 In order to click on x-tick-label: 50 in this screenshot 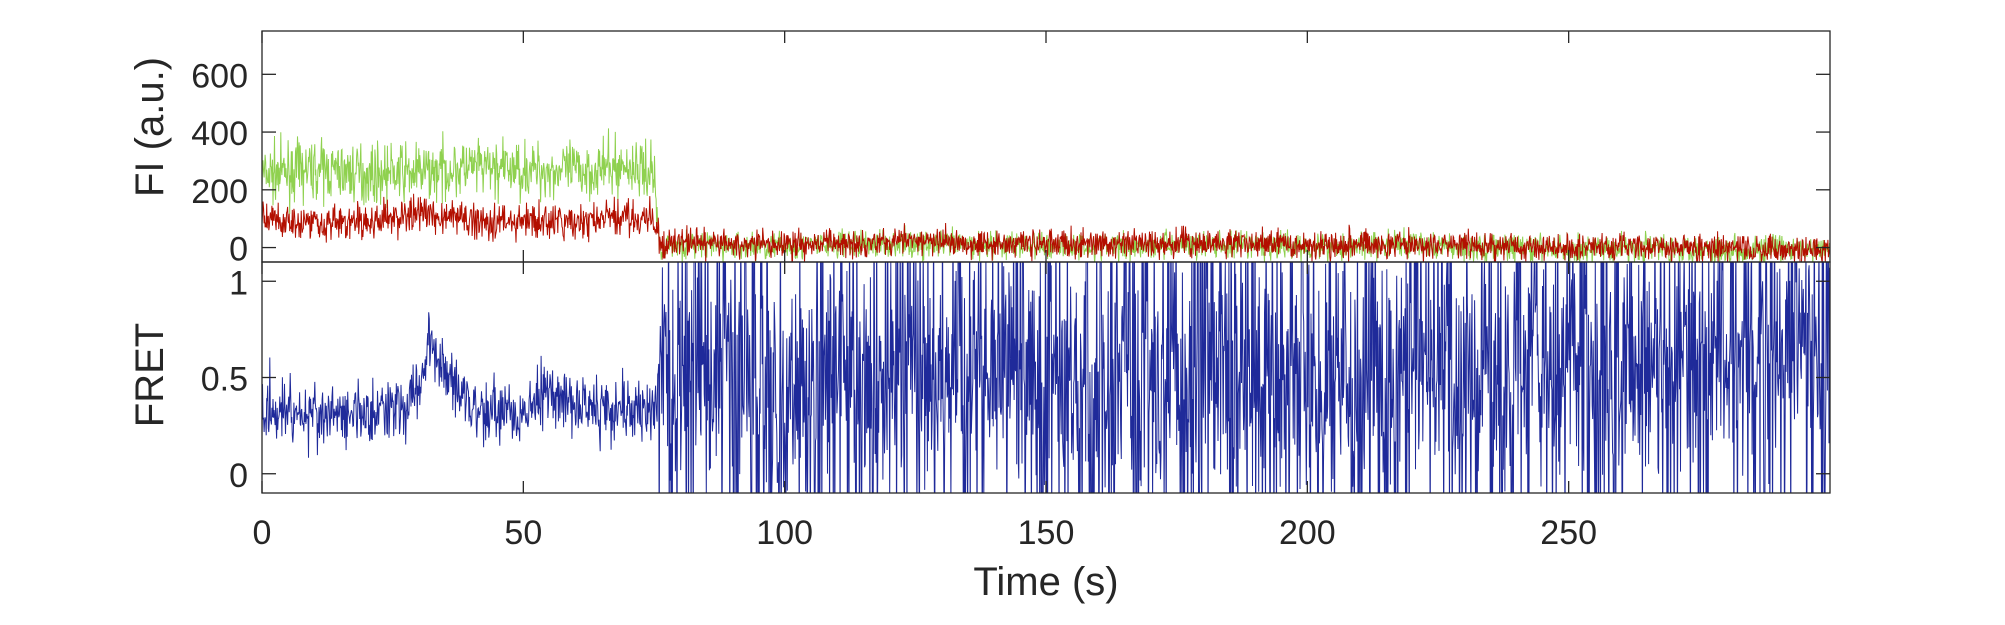, I will do `click(523, 533)`.